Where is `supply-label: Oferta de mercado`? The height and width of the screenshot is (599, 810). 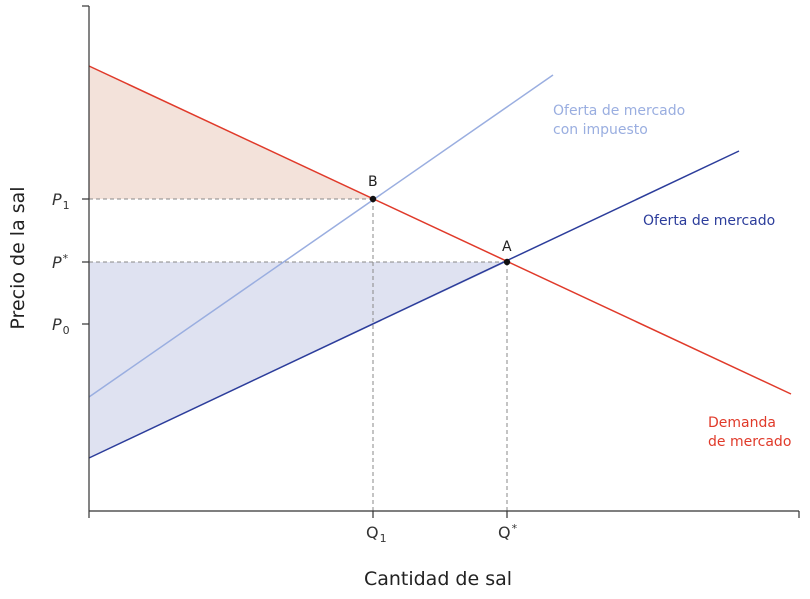 supply-label: Oferta de mercado is located at coordinates (709, 221).